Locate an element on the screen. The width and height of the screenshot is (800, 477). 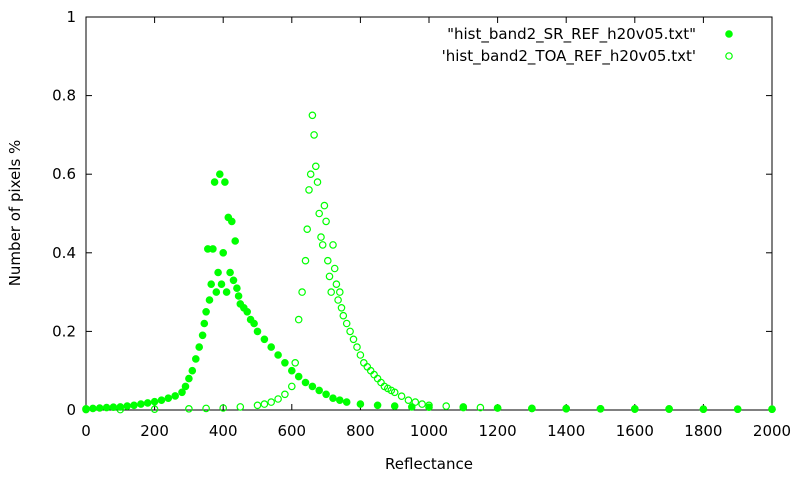
x-tick-label: 1200 is located at coordinates (498, 431).